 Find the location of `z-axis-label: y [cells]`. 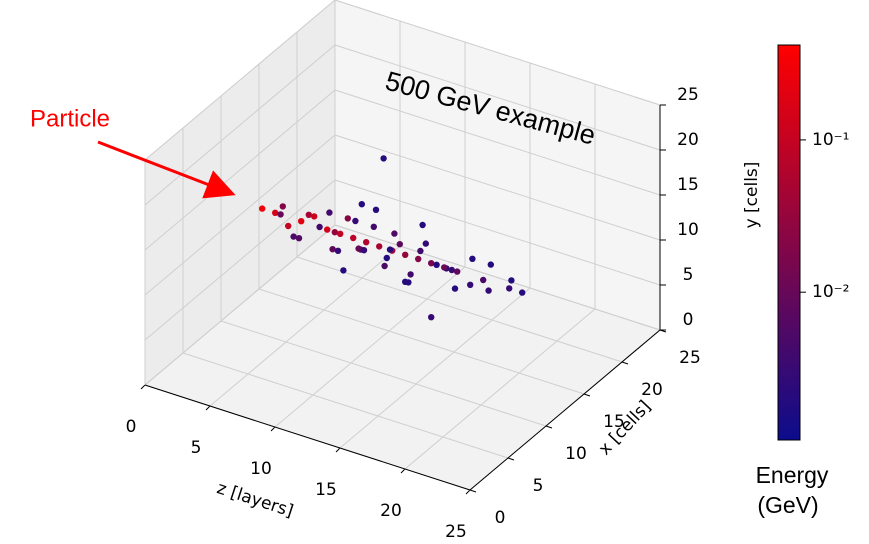

z-axis-label: y [cells] is located at coordinates (752, 195).